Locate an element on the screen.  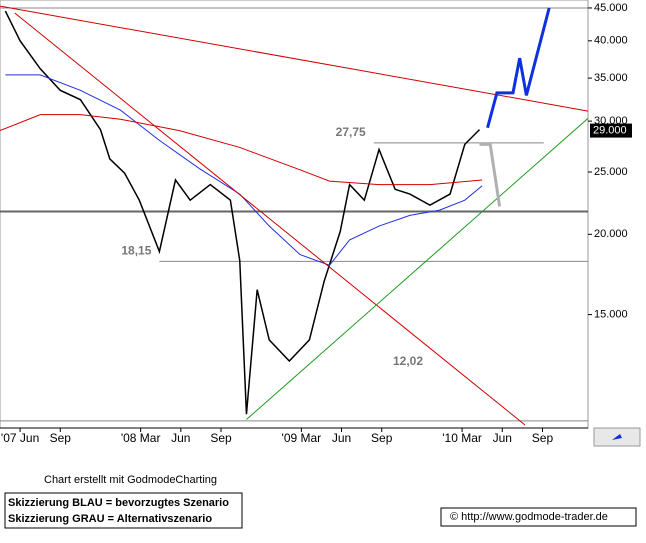
last-price-label: 29.000 is located at coordinates (610, 130).